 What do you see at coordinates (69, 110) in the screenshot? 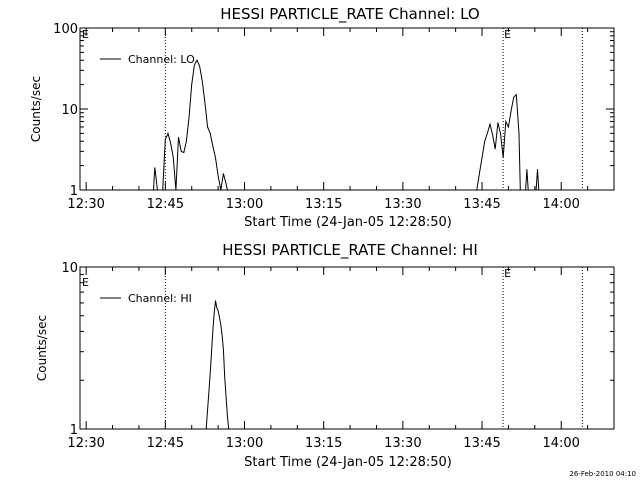
I see `lo-y-tick-label: 10` at bounding box center [69, 110].